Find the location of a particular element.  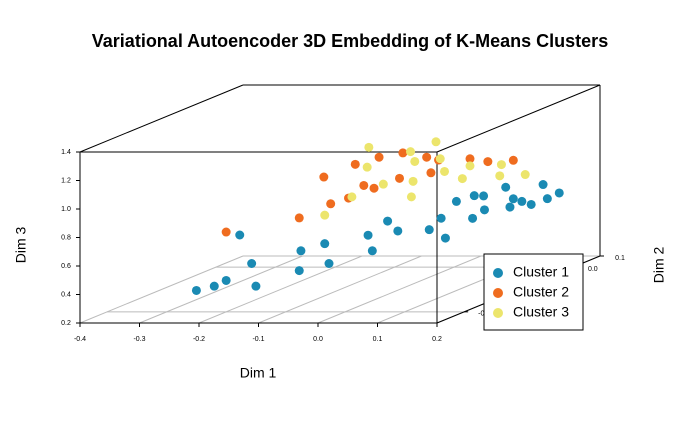

legend: Cluster 1 Cluster 2 Cluster 3 is located at coordinates (533, 292).